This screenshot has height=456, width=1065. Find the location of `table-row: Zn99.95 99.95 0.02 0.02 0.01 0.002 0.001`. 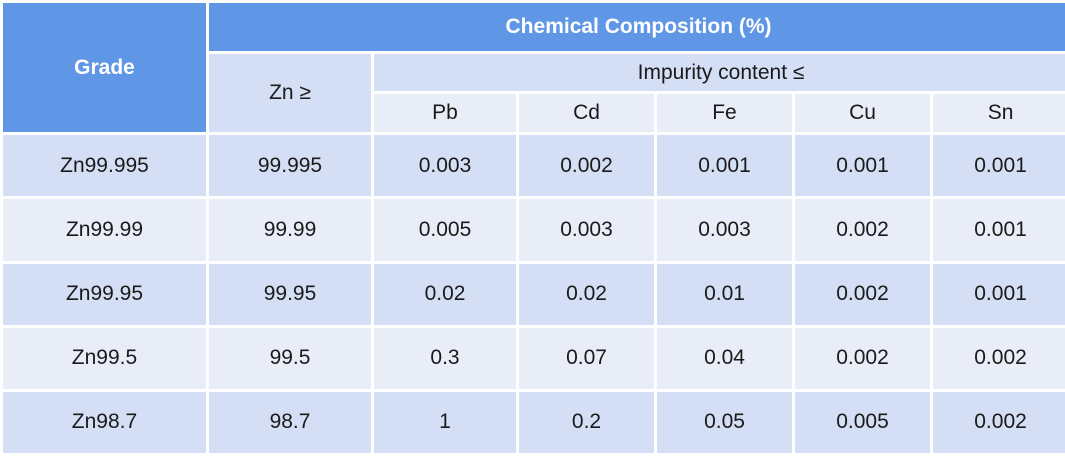

table-row: Zn99.95 99.95 0.02 0.02 0.01 0.002 0.001 is located at coordinates (534, 294).